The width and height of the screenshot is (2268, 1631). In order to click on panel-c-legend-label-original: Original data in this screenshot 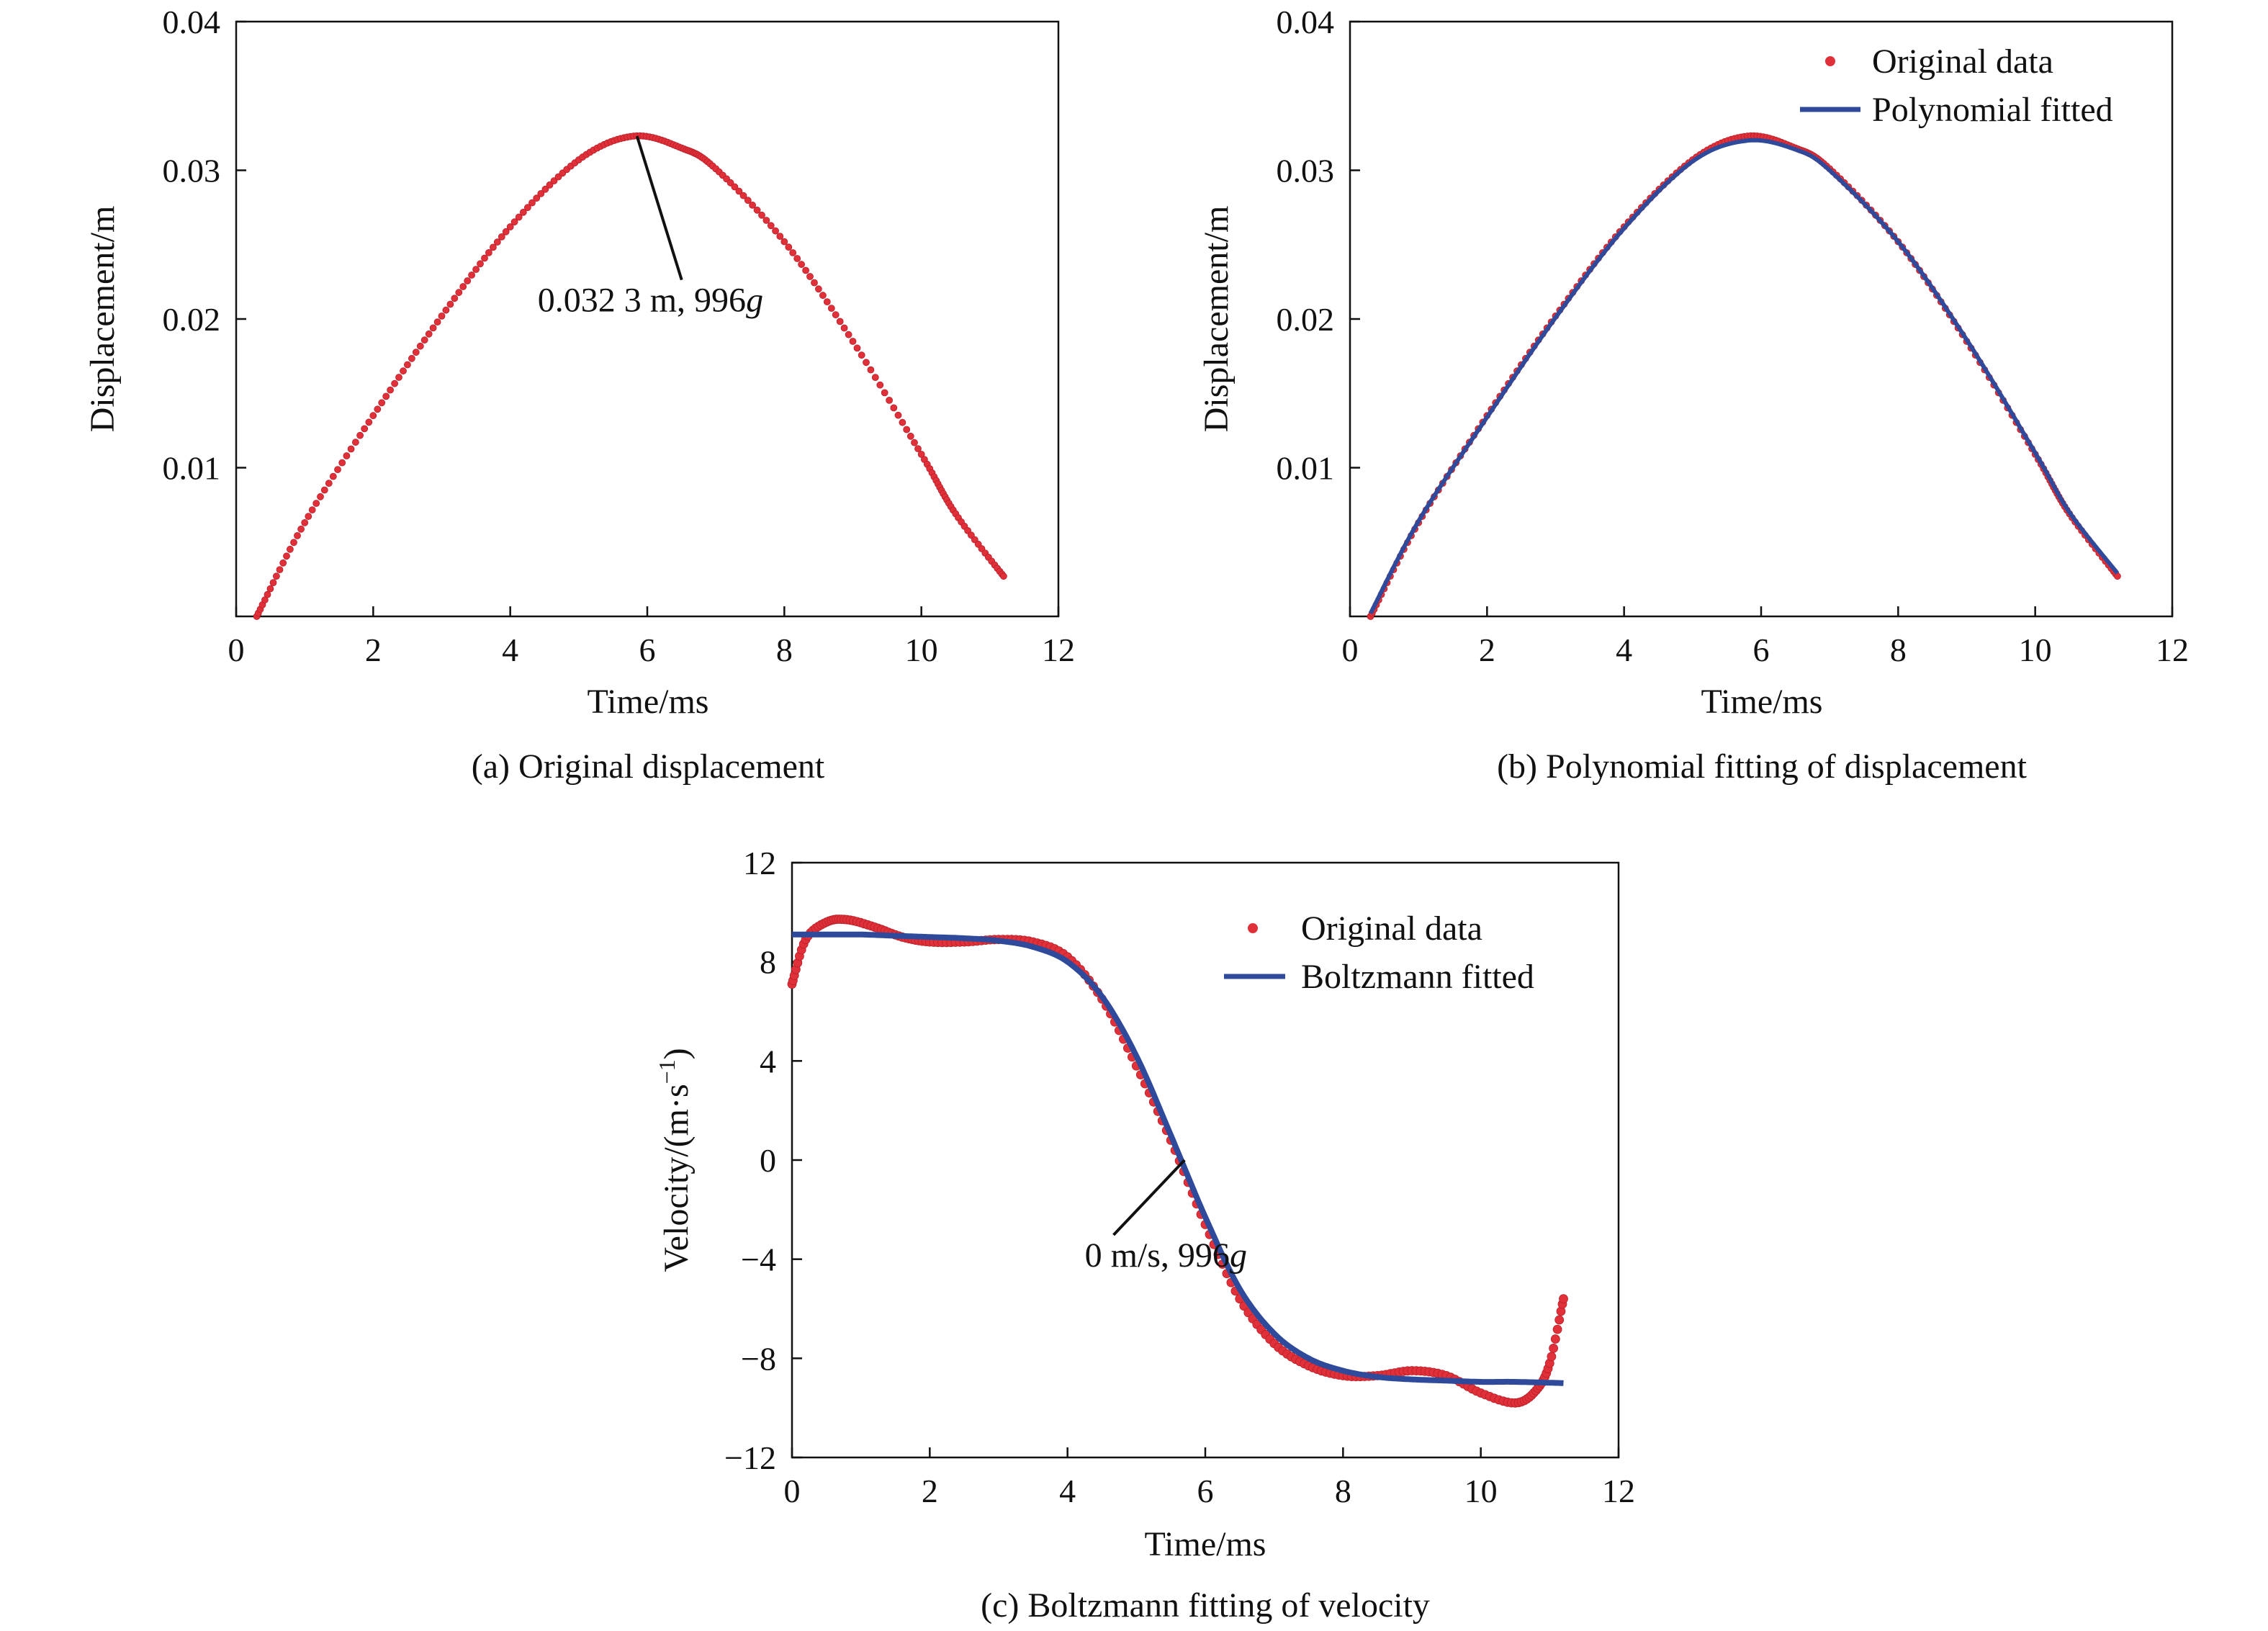, I will do `click(1391, 928)`.